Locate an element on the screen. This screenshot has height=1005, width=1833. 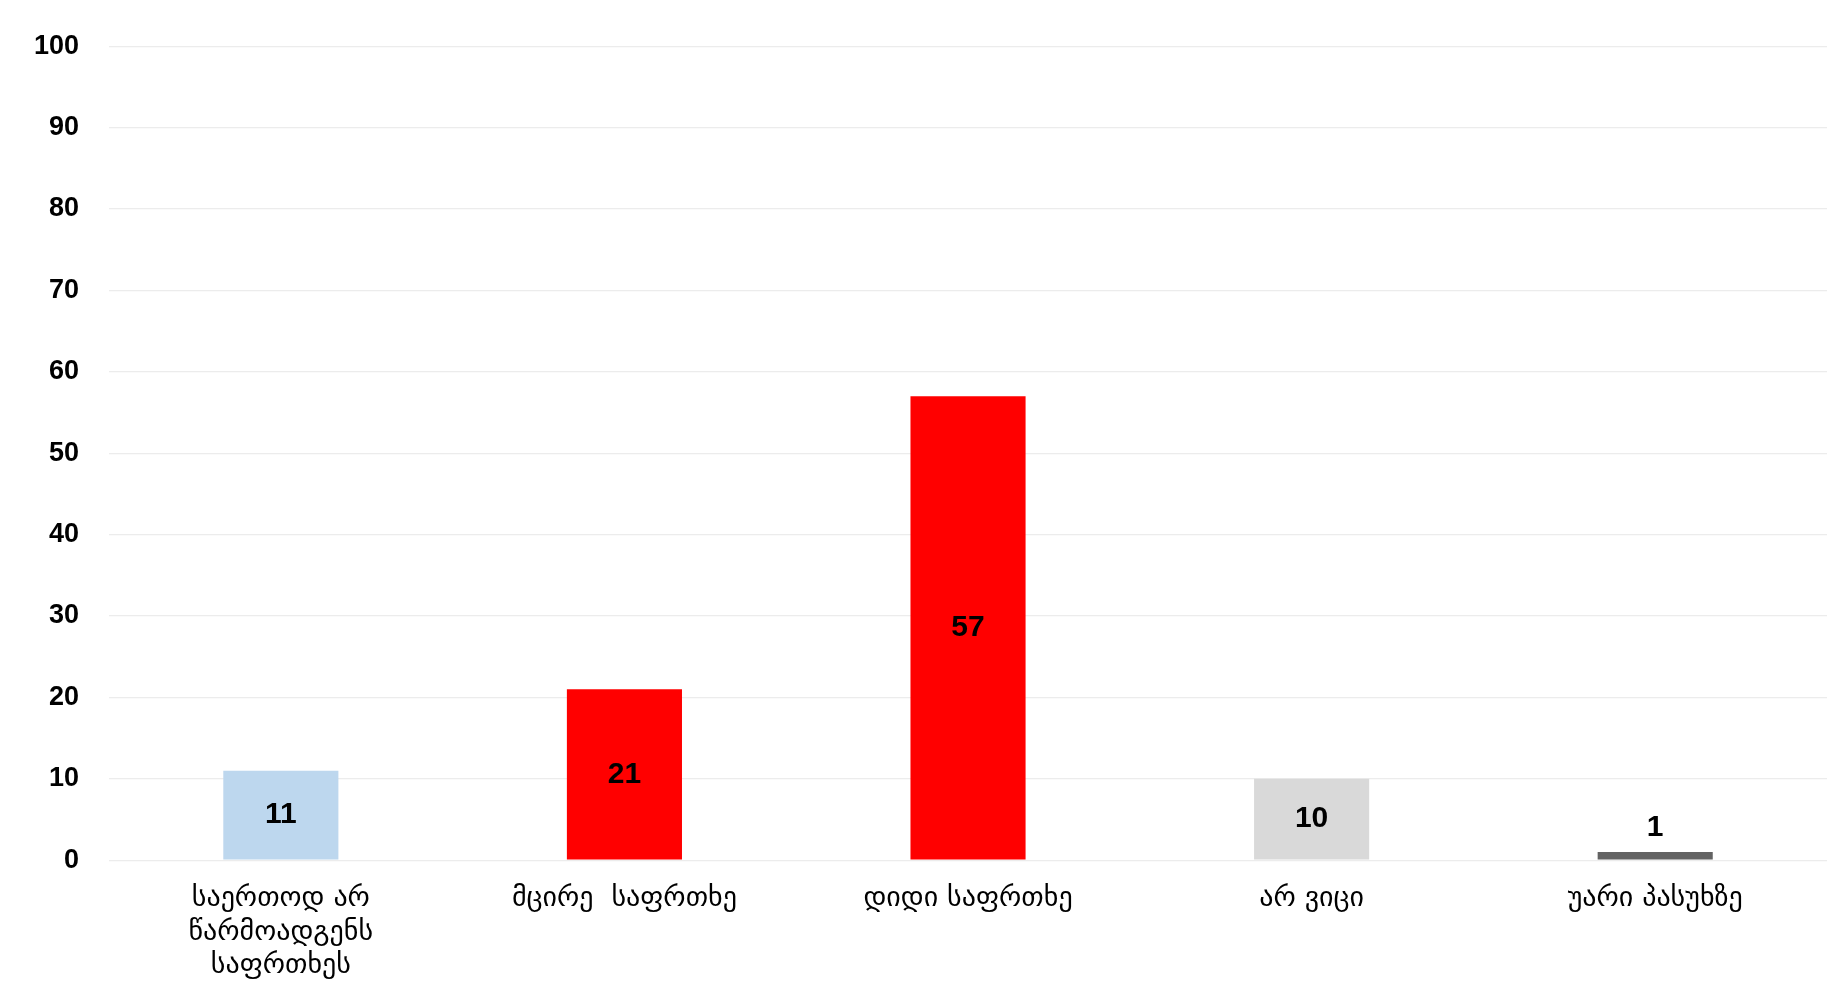
data-label: 1 is located at coordinates (1655, 826).